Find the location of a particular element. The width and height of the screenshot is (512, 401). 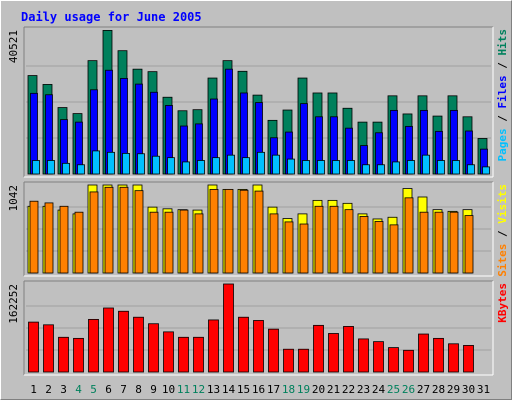

x-tick-label: 13 is located at coordinates (213, 389).